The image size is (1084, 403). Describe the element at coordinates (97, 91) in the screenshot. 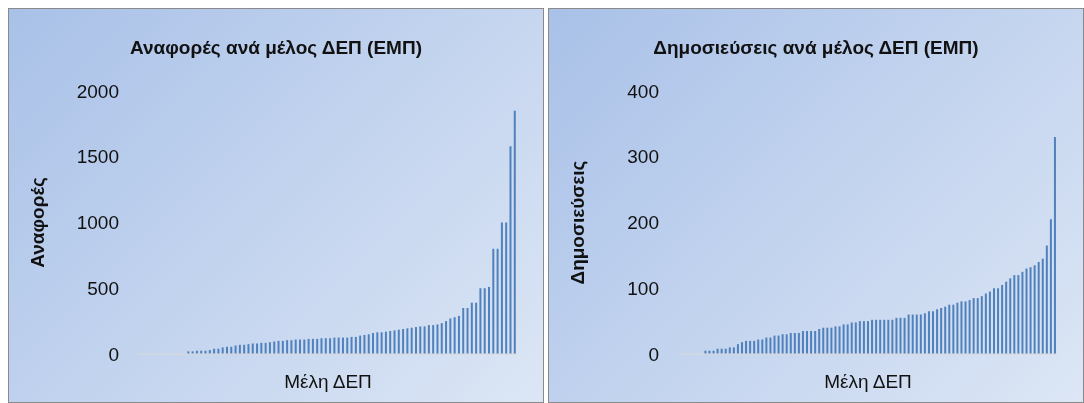

I see `y-tick-label: 2000` at that location.